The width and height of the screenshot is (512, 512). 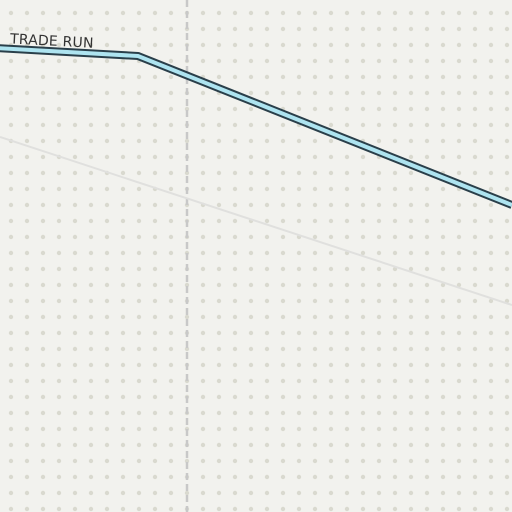 What do you see at coordinates (51, 41) in the screenshot?
I see `stream-label: TRADE RUN` at bounding box center [51, 41].